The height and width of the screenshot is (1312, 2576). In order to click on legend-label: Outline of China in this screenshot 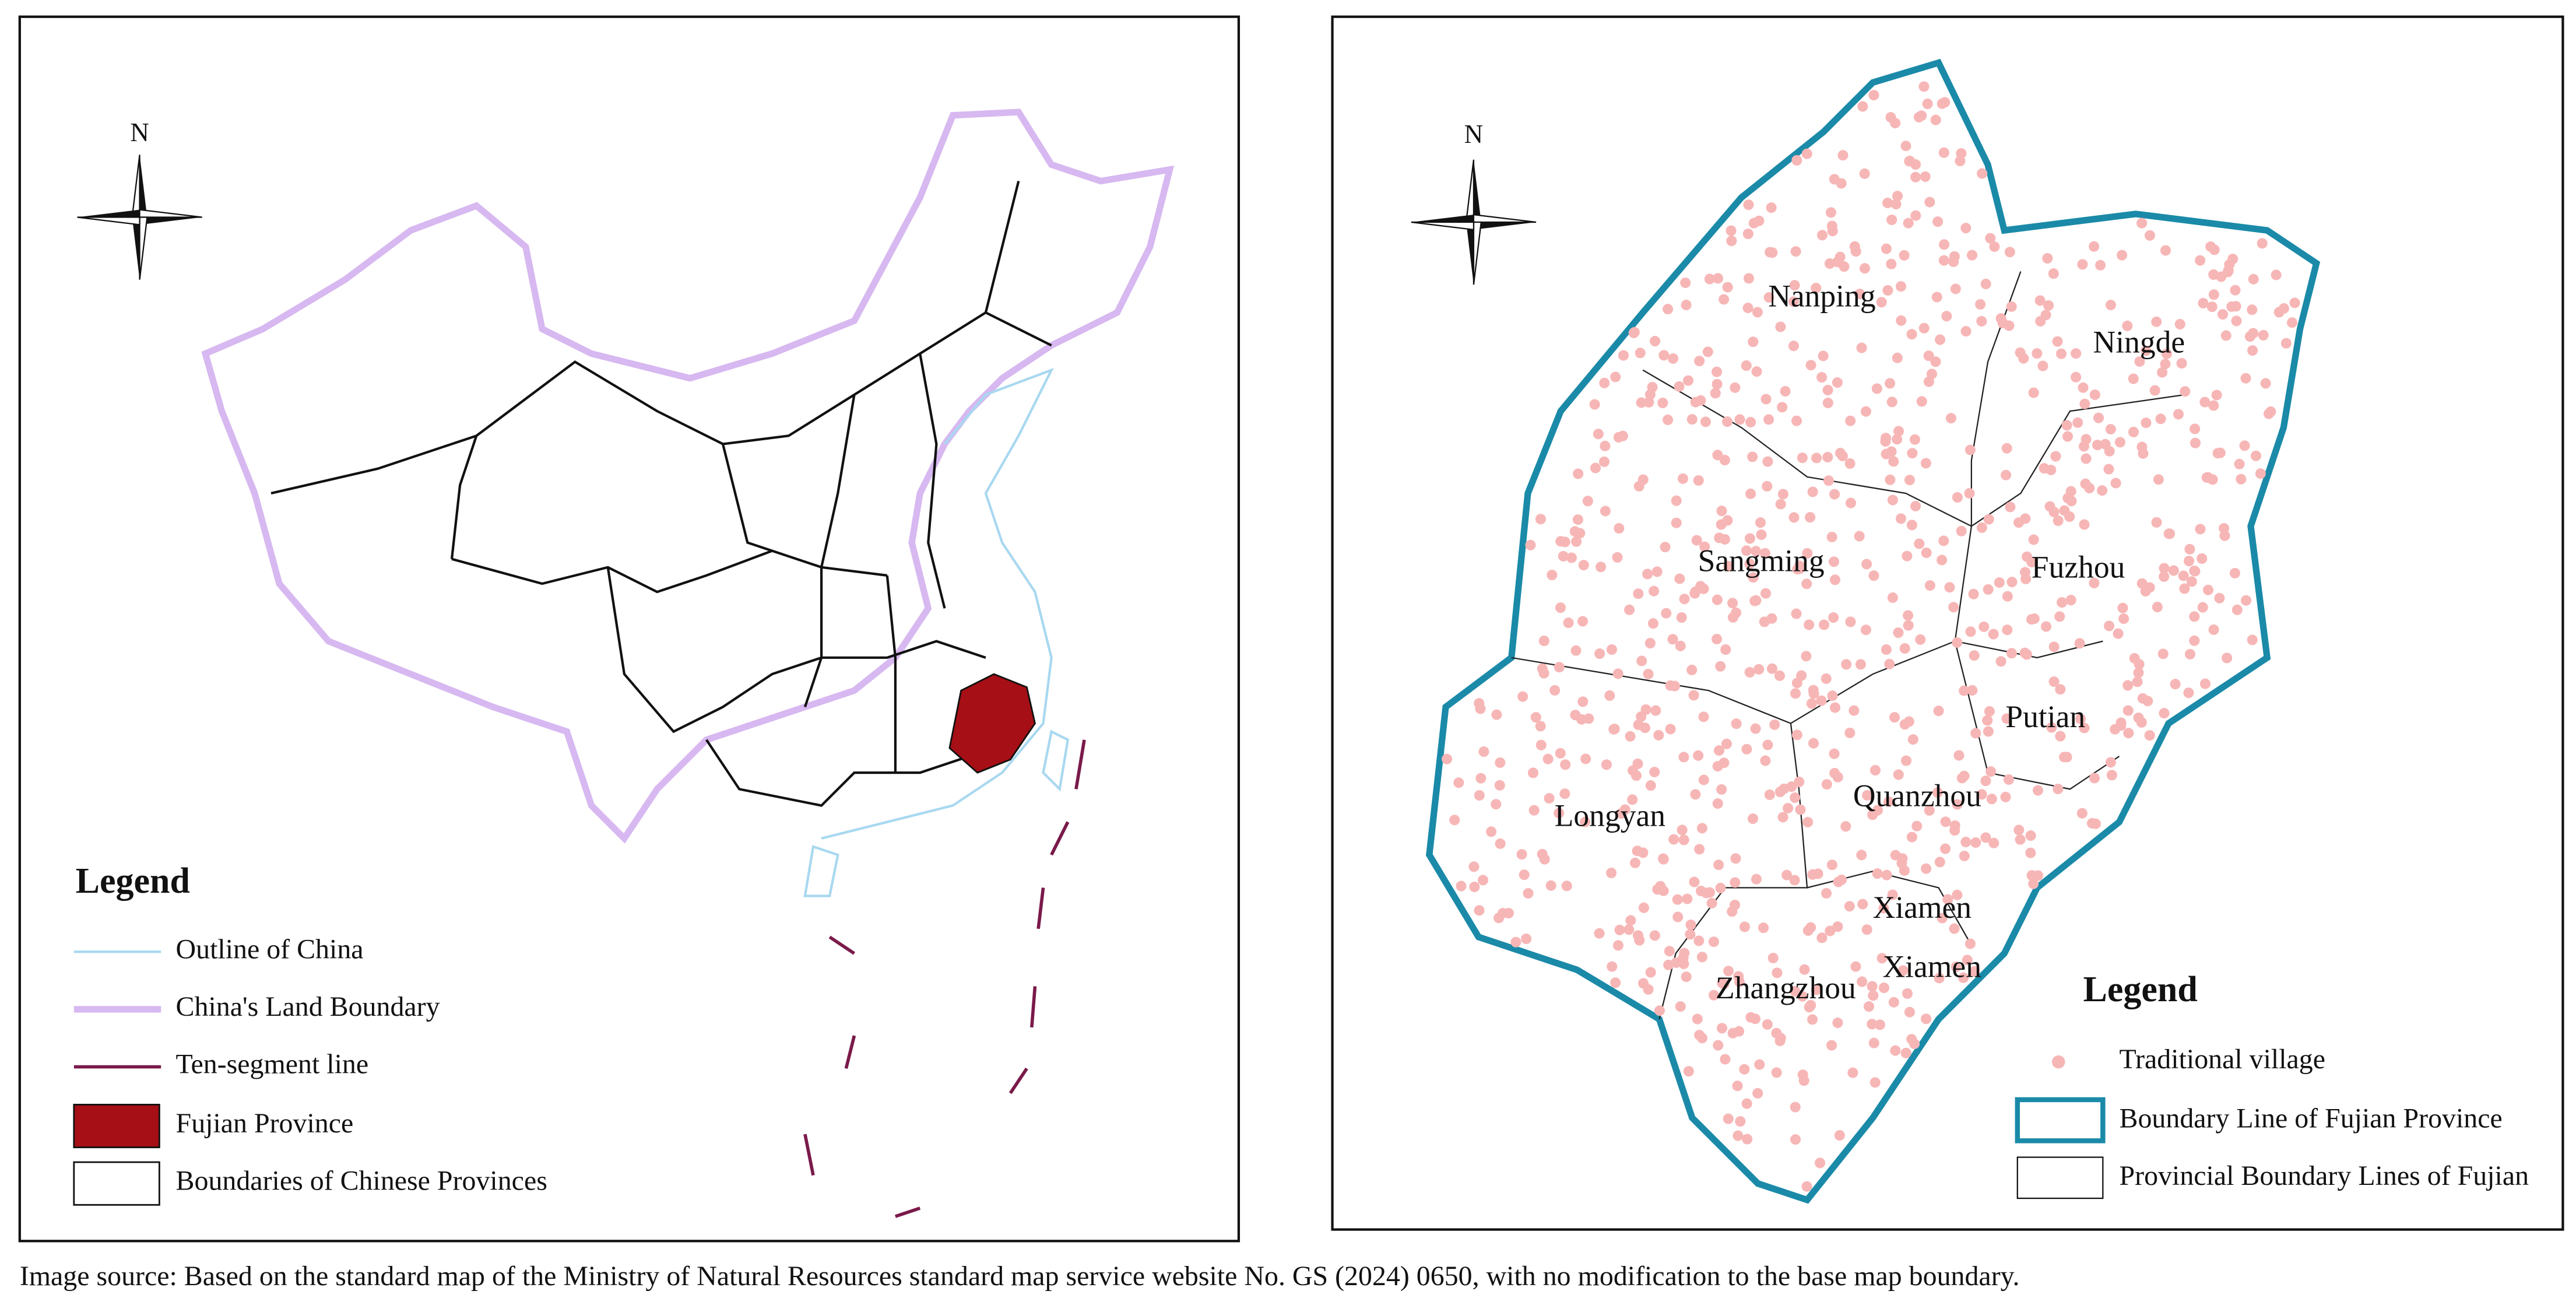, I will do `click(270, 949)`.